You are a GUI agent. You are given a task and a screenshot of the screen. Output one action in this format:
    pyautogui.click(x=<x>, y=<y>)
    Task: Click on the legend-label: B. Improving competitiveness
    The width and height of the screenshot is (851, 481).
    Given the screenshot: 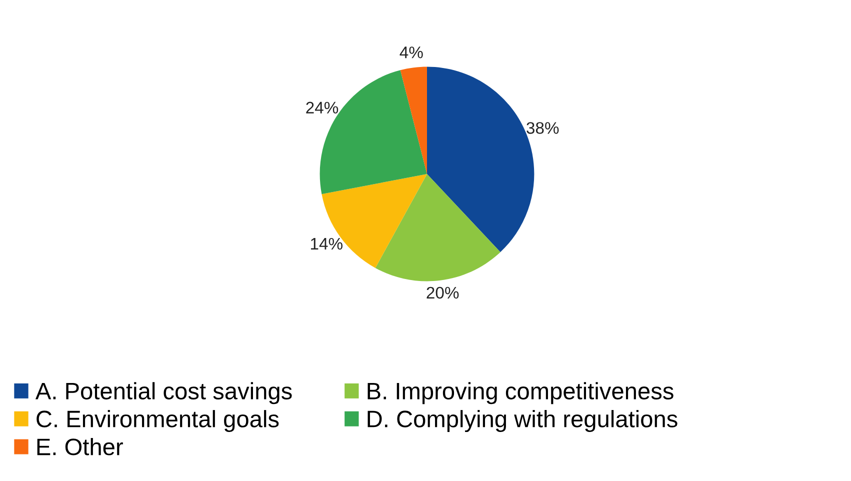 What is the action you would take?
    pyautogui.click(x=521, y=393)
    